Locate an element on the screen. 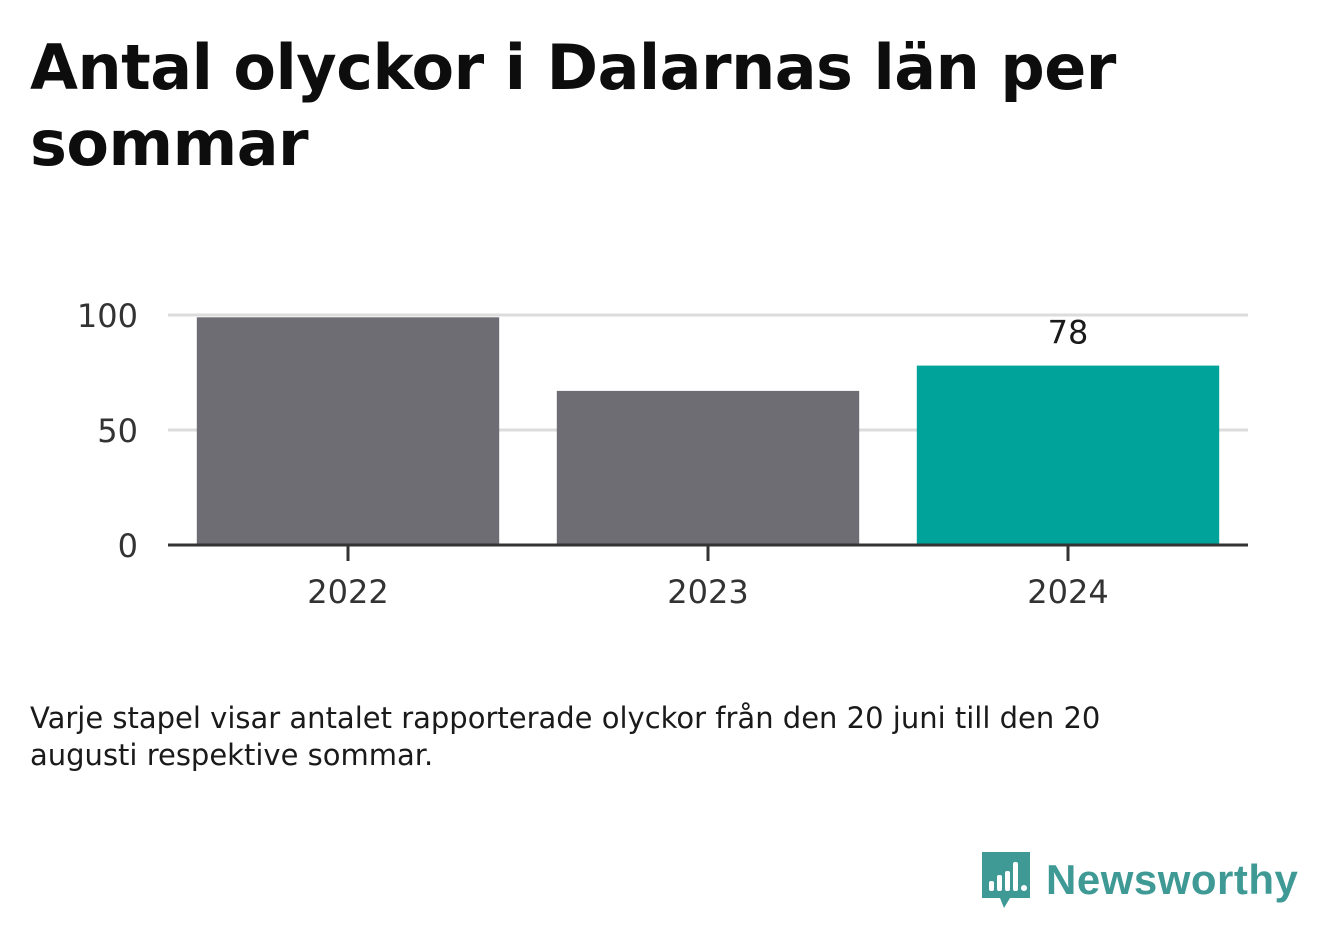 The width and height of the screenshot is (1322, 939). x-axis-labels: 2022 2023 2024 is located at coordinates (707, 592).